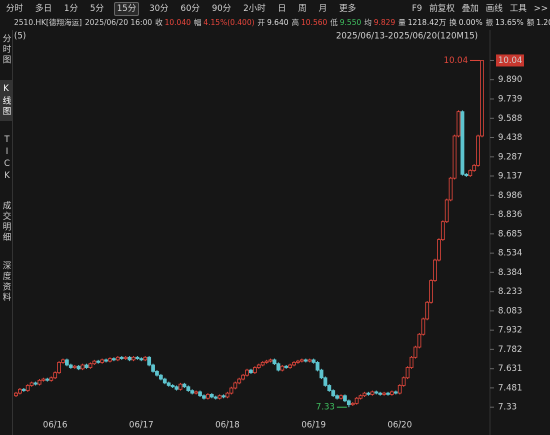 The image size is (550, 435). What do you see at coordinates (543, 22) in the screenshot?
I see `field-value: 1.20亿` at bounding box center [543, 22].